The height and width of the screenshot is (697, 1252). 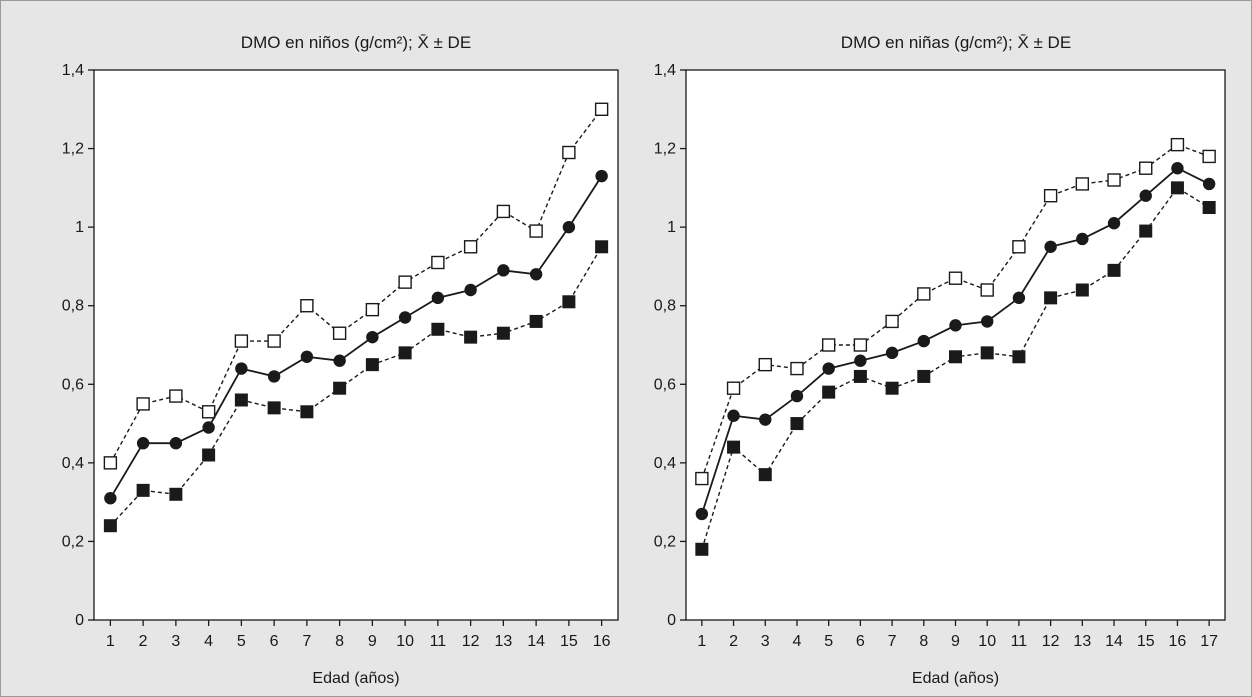 What do you see at coordinates (79, 620) in the screenshot?
I see `y-tick-label: 0` at bounding box center [79, 620].